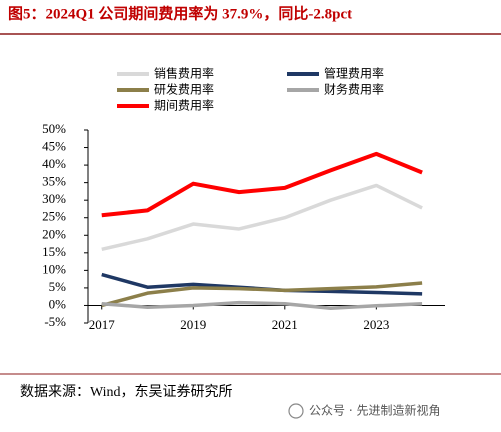 Image resolution: width=501 pixels, height=432 pixels. I want to click on y-tick-label: 45%, so click(54, 146).